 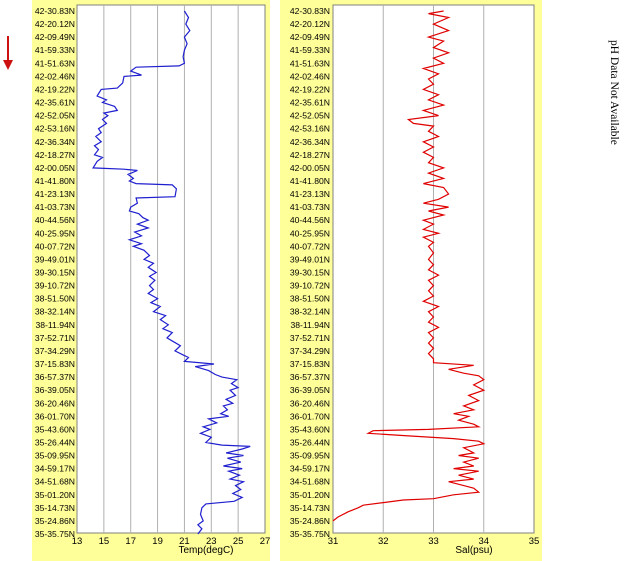 I want to click on x-tick-label: 33, so click(x=433, y=541).